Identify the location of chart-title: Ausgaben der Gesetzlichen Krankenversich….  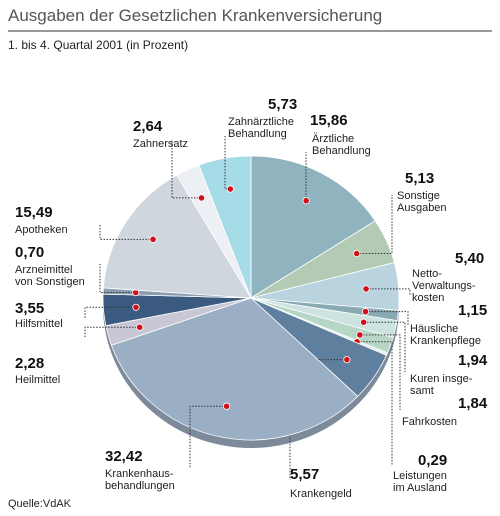
(195, 15).